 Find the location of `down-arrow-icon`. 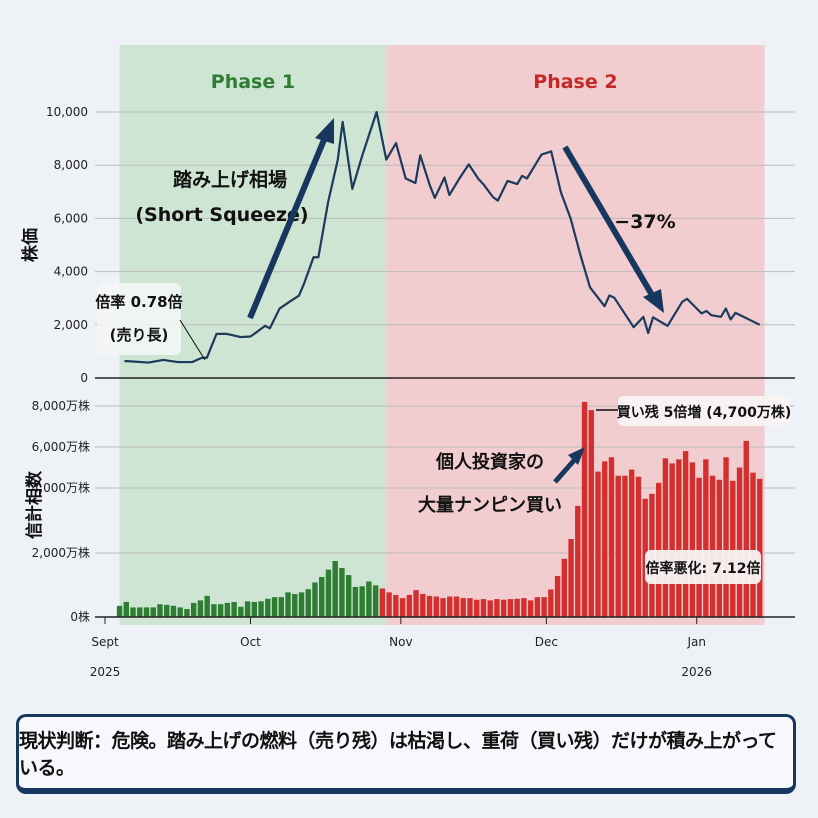

down-arrow-icon is located at coordinates (613, 229).